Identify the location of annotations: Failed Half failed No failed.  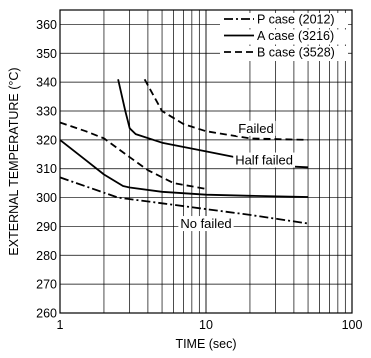
(236, 176).